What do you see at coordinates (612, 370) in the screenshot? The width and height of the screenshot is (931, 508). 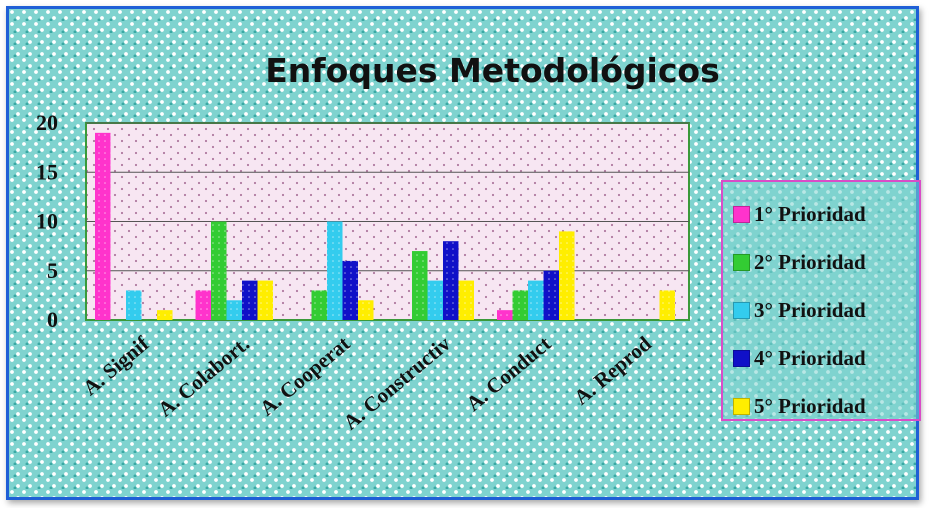 I see `x-tick-label: A. Reprod` at bounding box center [612, 370].